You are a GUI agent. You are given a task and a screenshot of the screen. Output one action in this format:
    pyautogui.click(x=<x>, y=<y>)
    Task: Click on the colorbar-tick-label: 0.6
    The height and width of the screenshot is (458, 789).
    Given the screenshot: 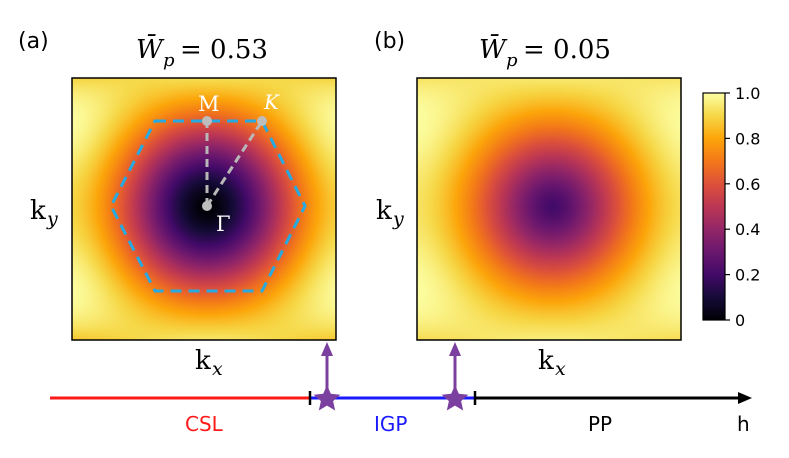 What is the action you would take?
    pyautogui.click(x=747, y=184)
    